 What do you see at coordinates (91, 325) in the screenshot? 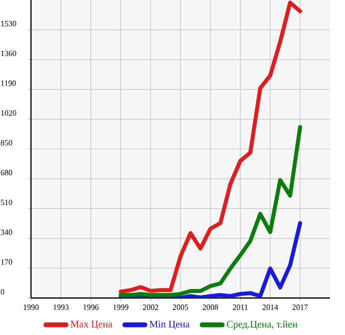
I see `legend-label: Max Цена` at bounding box center [91, 325].